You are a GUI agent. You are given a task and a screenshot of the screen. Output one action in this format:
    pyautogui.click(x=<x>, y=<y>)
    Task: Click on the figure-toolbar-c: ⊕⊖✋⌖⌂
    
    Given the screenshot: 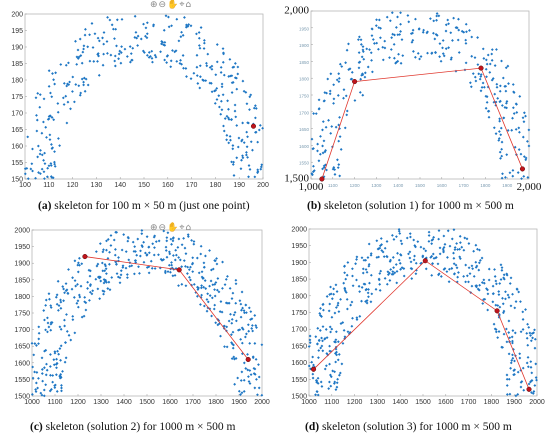 What is the action you would take?
    pyautogui.click(x=171, y=228)
    